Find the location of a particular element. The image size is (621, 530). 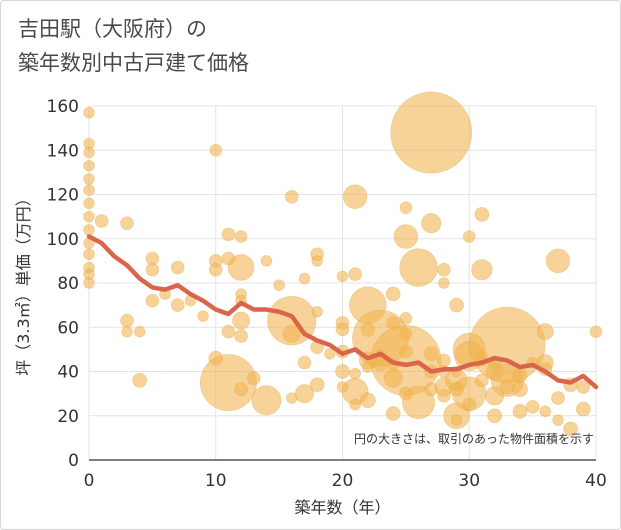

x-axis-label: 築年数（年） is located at coordinates (342, 507).